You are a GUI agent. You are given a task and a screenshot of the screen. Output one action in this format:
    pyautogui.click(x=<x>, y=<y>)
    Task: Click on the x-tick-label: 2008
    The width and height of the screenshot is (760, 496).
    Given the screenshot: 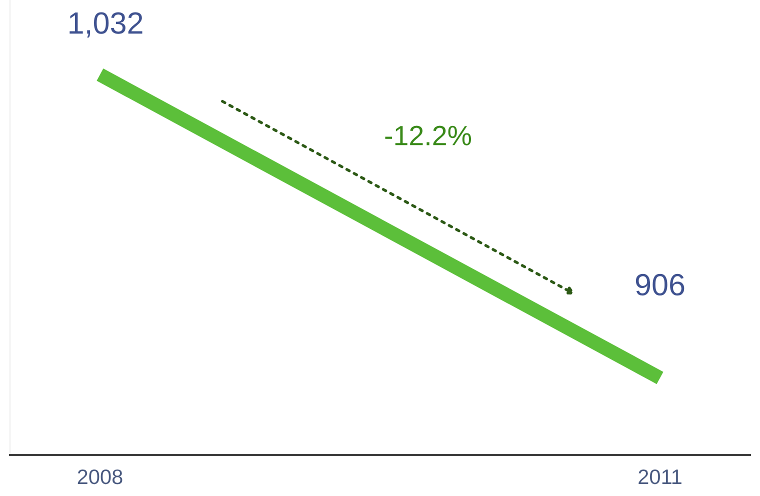 What is the action you would take?
    pyautogui.click(x=100, y=476)
    